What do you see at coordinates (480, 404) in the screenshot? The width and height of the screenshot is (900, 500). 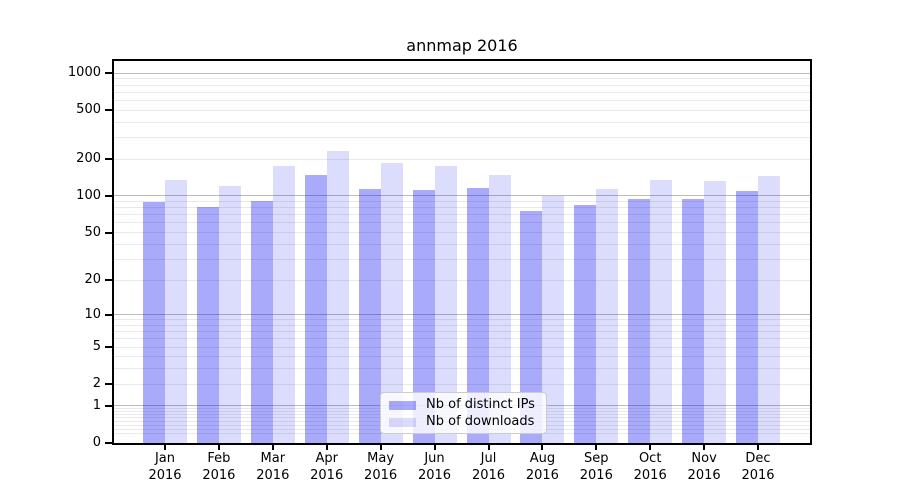 I see `legend-label-distinct-ips: Nb of distinct IPs` at bounding box center [480, 404].